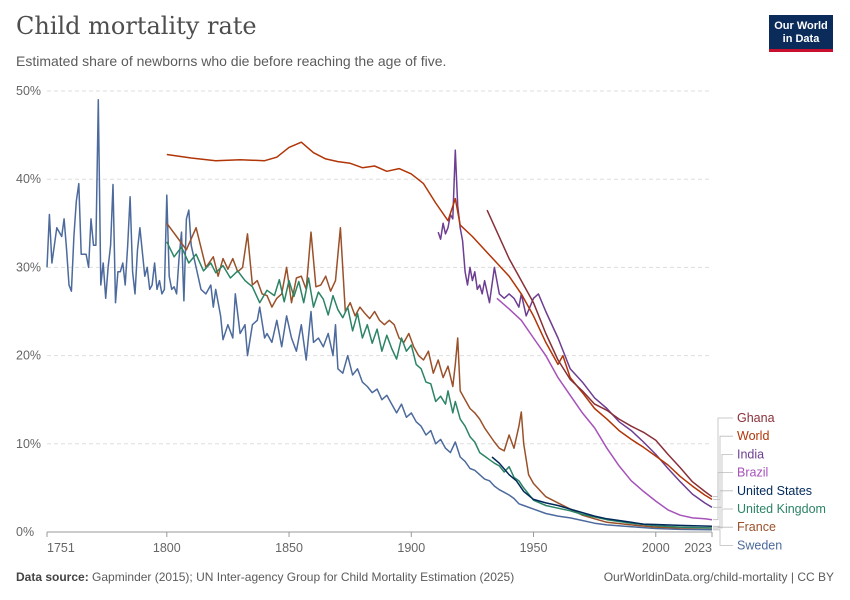 This screenshot has width=850, height=600. What do you see at coordinates (411, 548) in the screenshot?
I see `x-tick-label: 1900` at bounding box center [411, 548].